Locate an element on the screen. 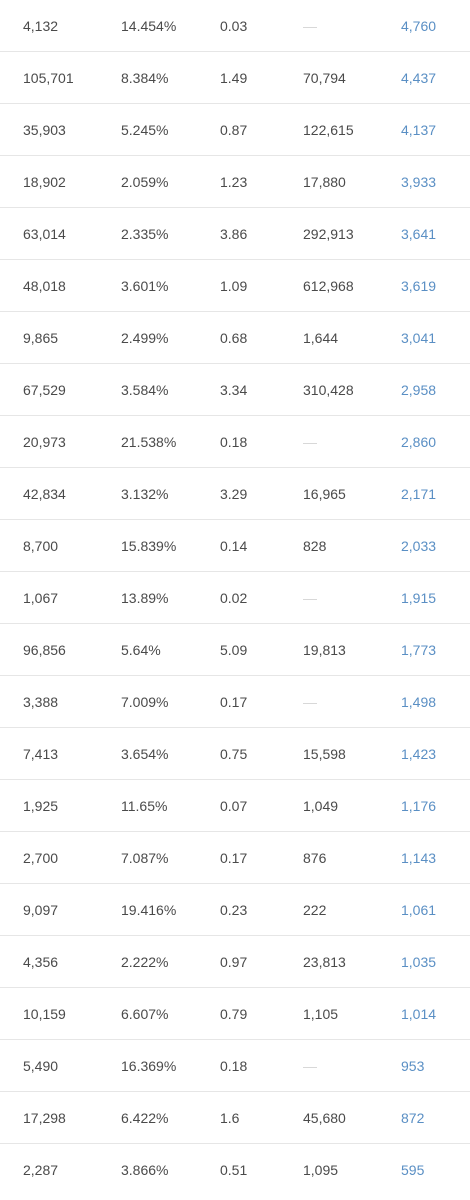 Image resolution: width=470 pixels, height=1200 pixels. cell-col-3: 0.87 is located at coordinates (234, 130).